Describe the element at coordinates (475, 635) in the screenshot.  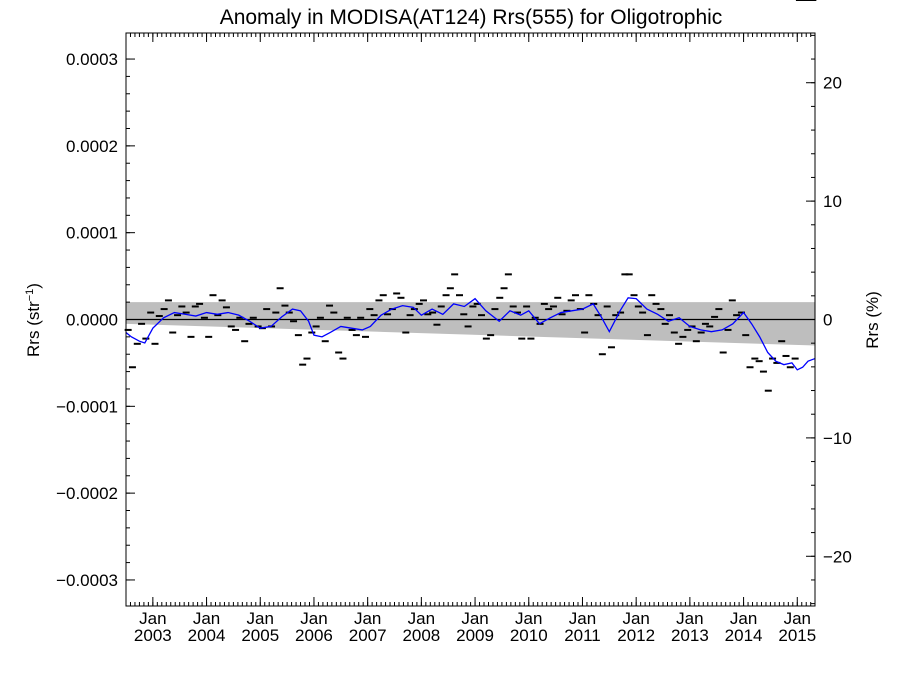
I see `x-tick-label-year: 2009` at that location.